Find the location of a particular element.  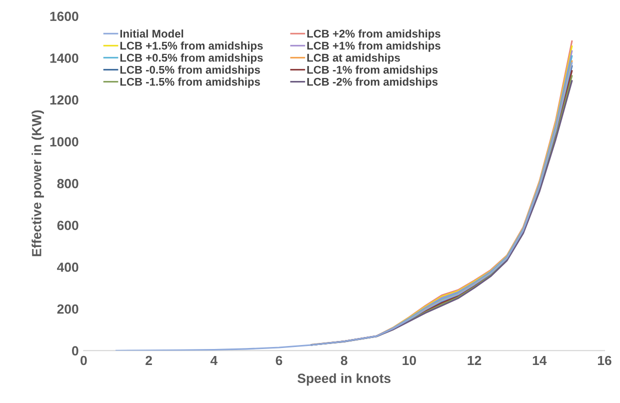

y-tick-label: 200 is located at coordinates (67, 309).